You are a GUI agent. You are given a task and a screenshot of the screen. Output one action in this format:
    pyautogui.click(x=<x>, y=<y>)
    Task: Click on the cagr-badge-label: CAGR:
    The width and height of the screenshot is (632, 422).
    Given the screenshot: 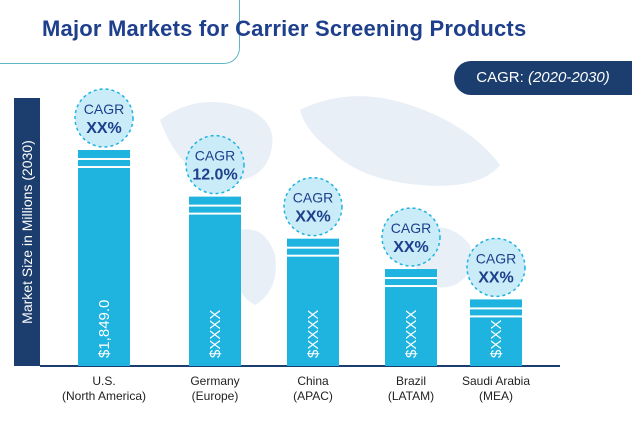 What is the action you would take?
    pyautogui.click(x=500, y=77)
    